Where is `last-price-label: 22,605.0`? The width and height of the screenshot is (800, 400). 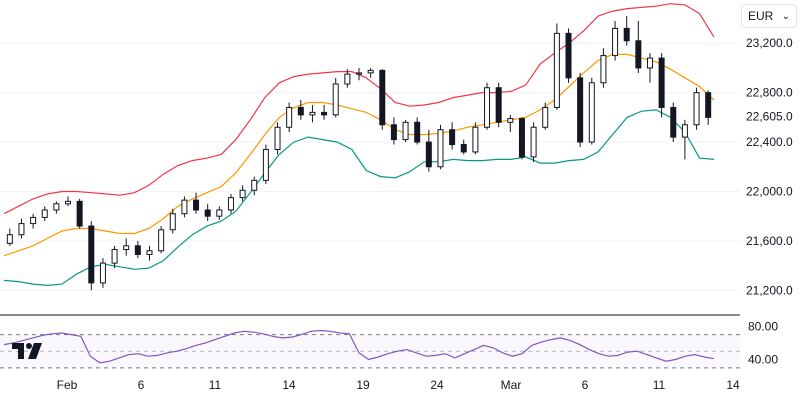 last-price-label: 22,605.0 is located at coordinates (770, 116).